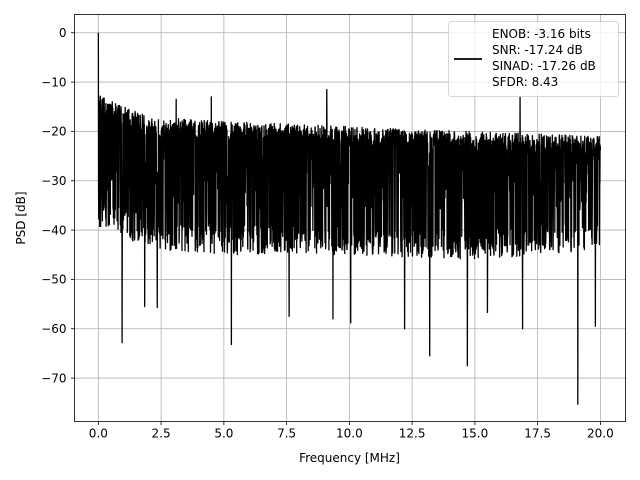 This screenshot has height=480, width=640. What do you see at coordinates (286, 434) in the screenshot?
I see `x-tick-label: 7.5` at bounding box center [286, 434].